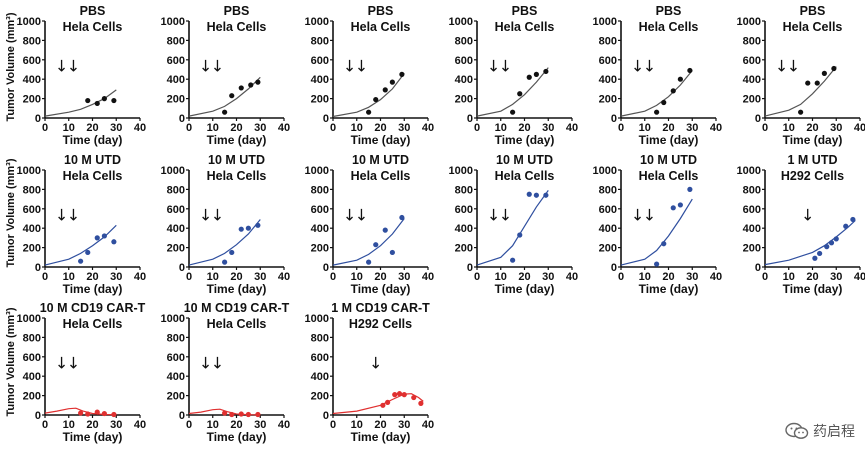 This screenshot has width=865, height=455. I want to click on panel-title: PBS, so click(237, 11).